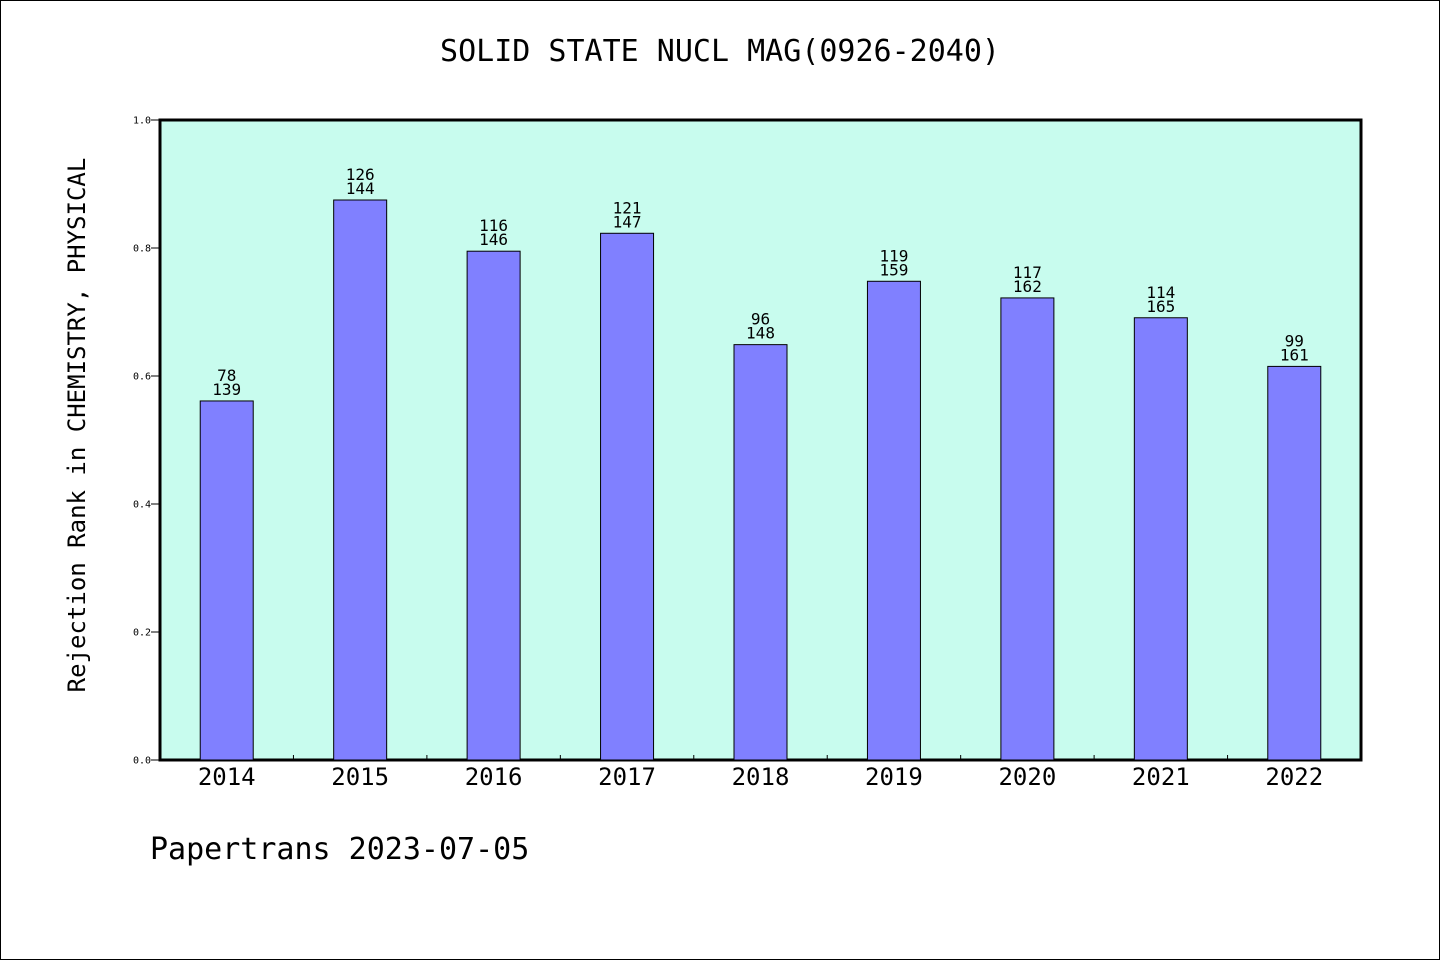  I want to click on bar-total-label: 161, so click(1294, 354).